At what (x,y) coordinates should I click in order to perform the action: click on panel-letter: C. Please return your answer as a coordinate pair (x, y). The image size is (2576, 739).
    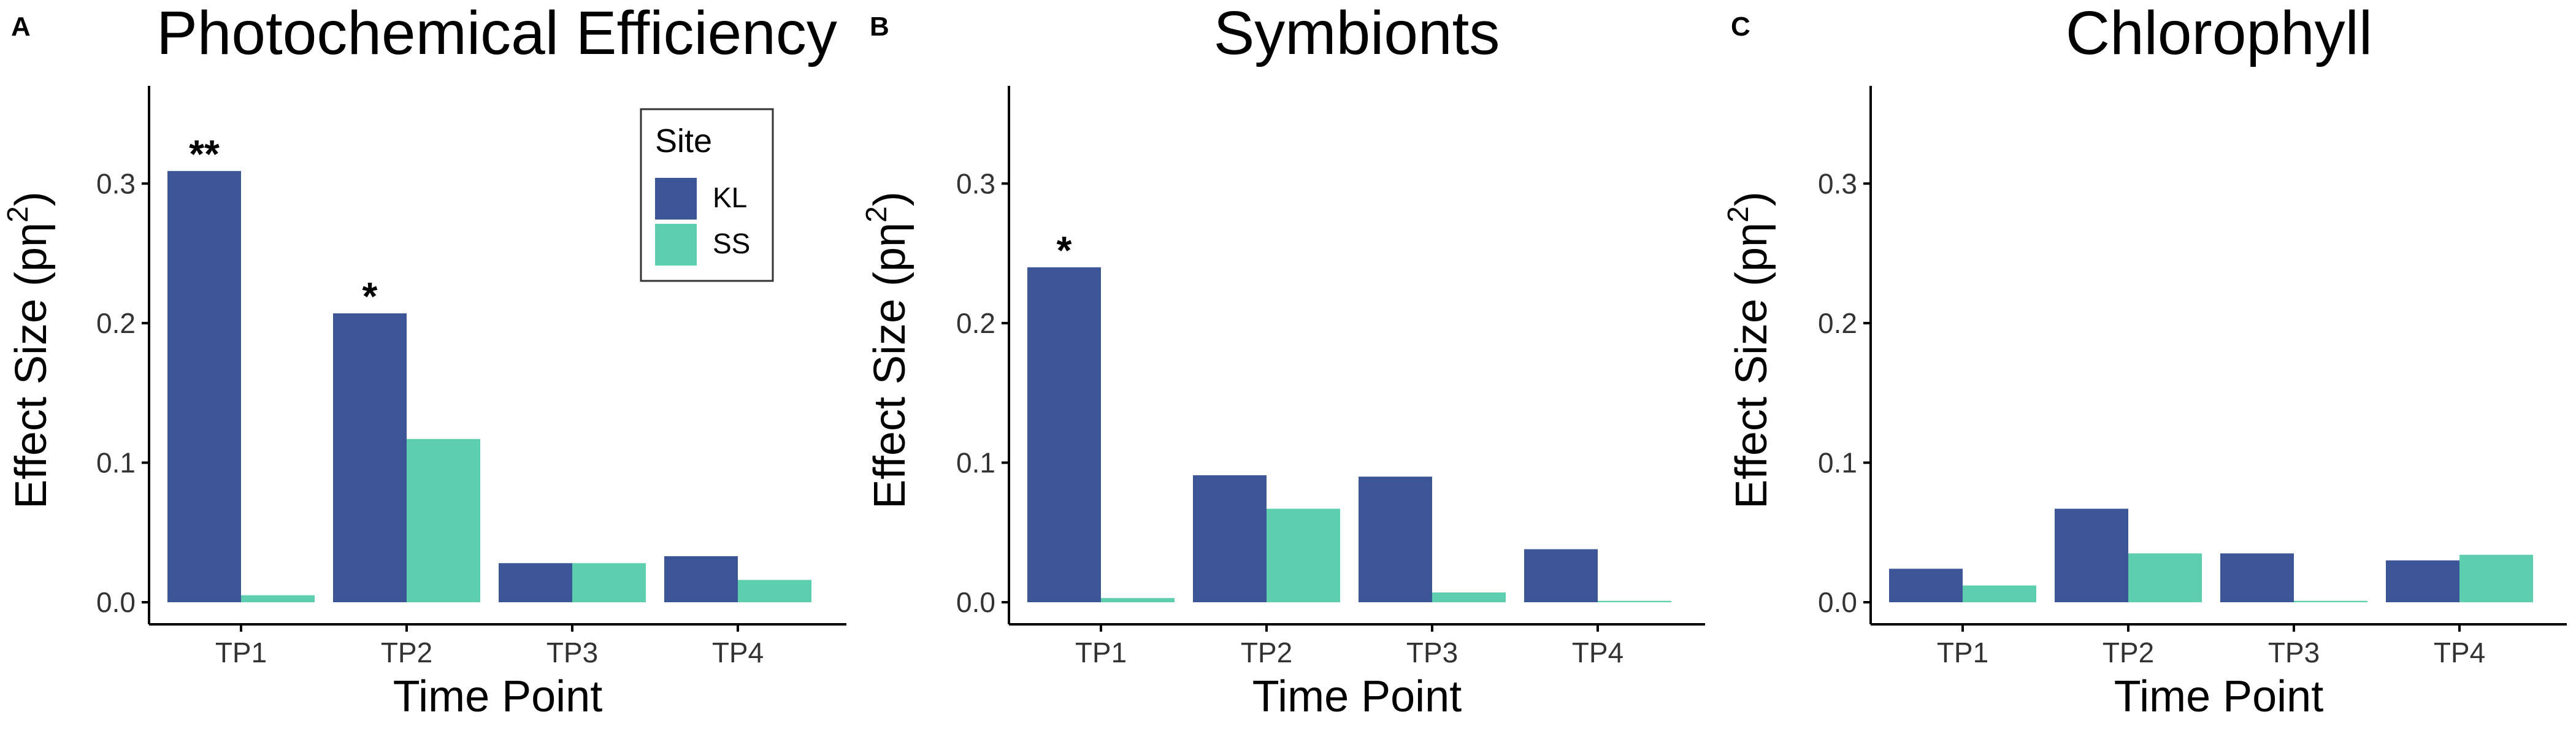
    Looking at the image, I should click on (1740, 27).